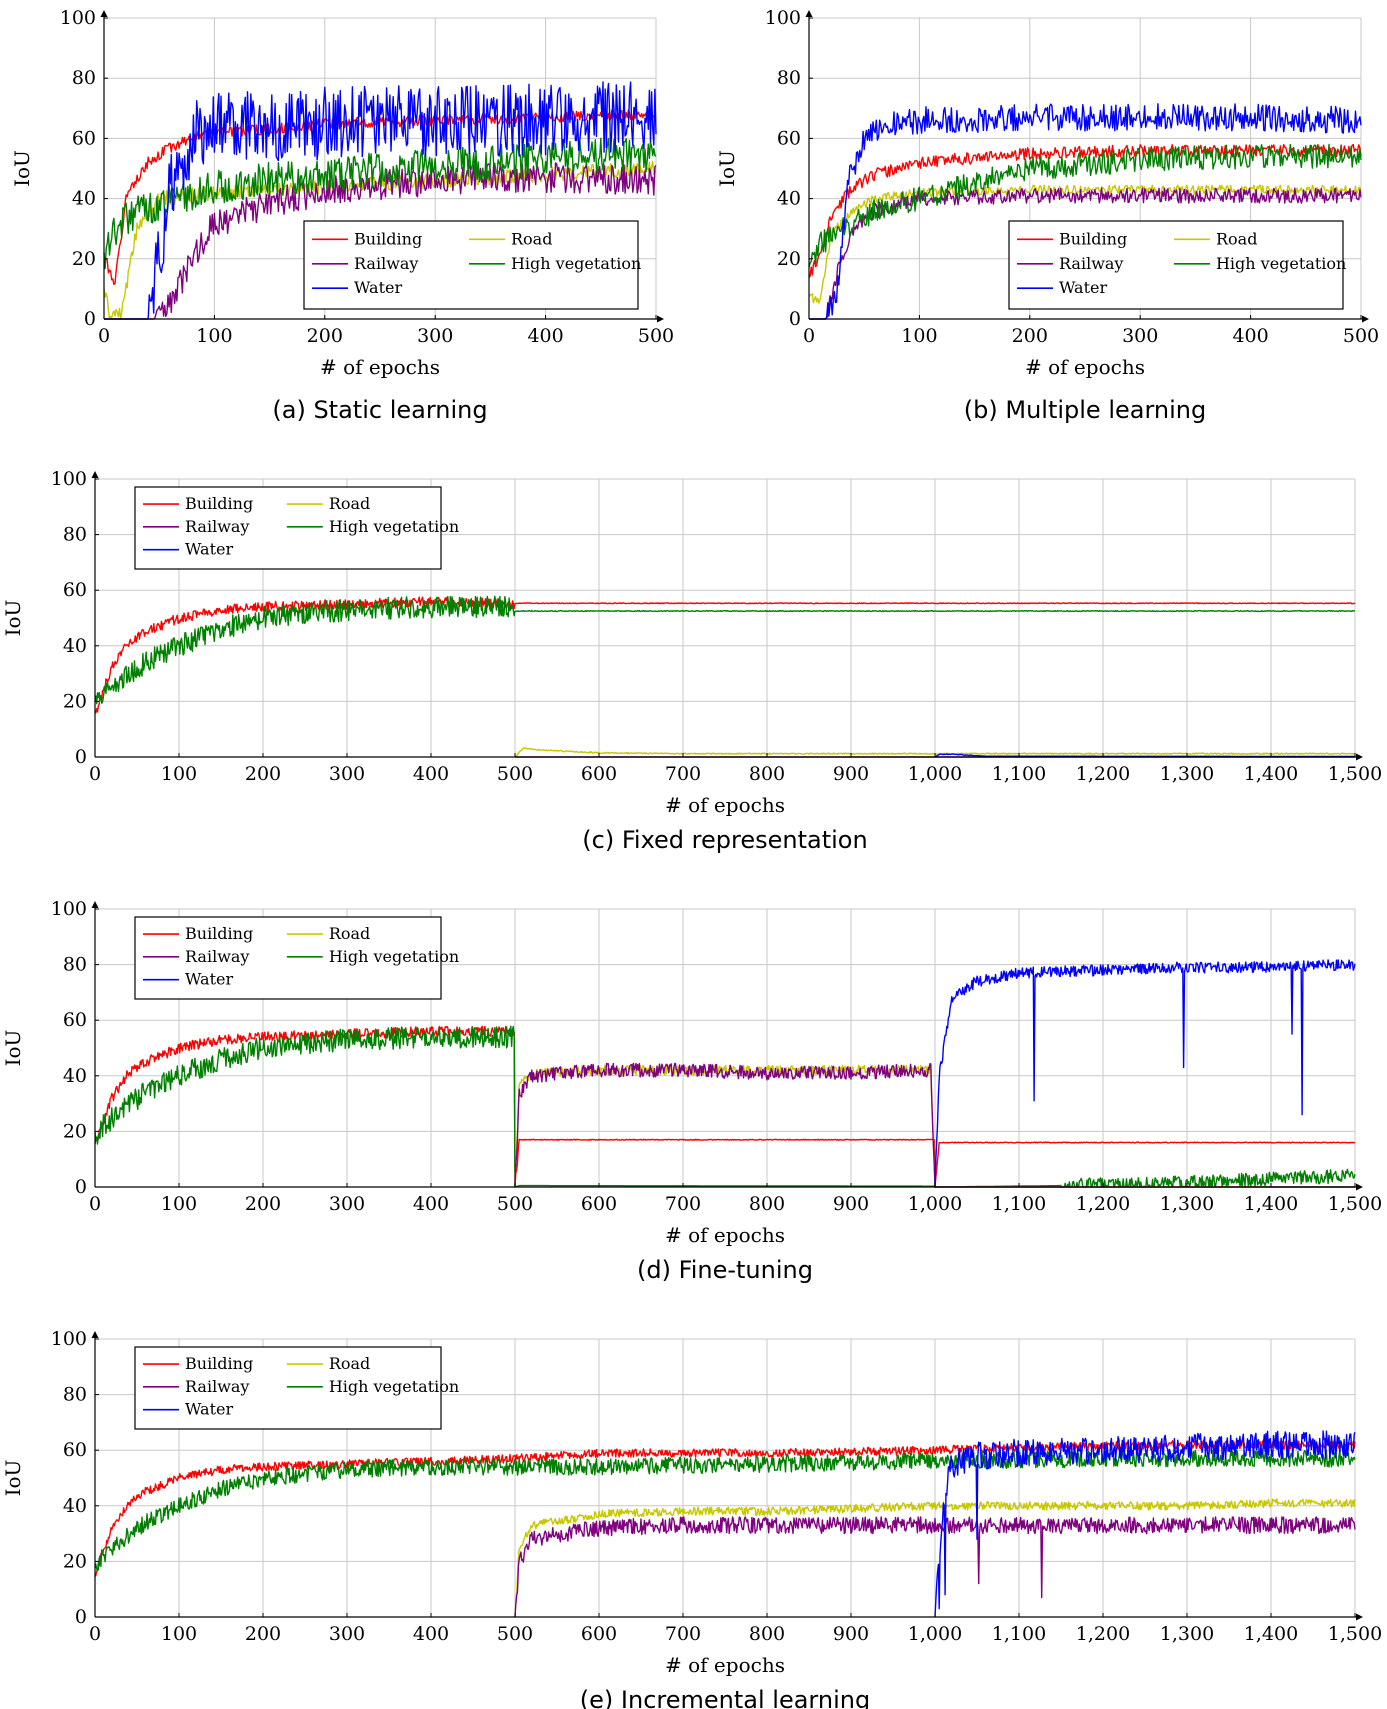 This screenshot has height=1709, width=1387. Describe the element at coordinates (379, 410) in the screenshot. I see `chart-caption: (a) Static learning` at that location.